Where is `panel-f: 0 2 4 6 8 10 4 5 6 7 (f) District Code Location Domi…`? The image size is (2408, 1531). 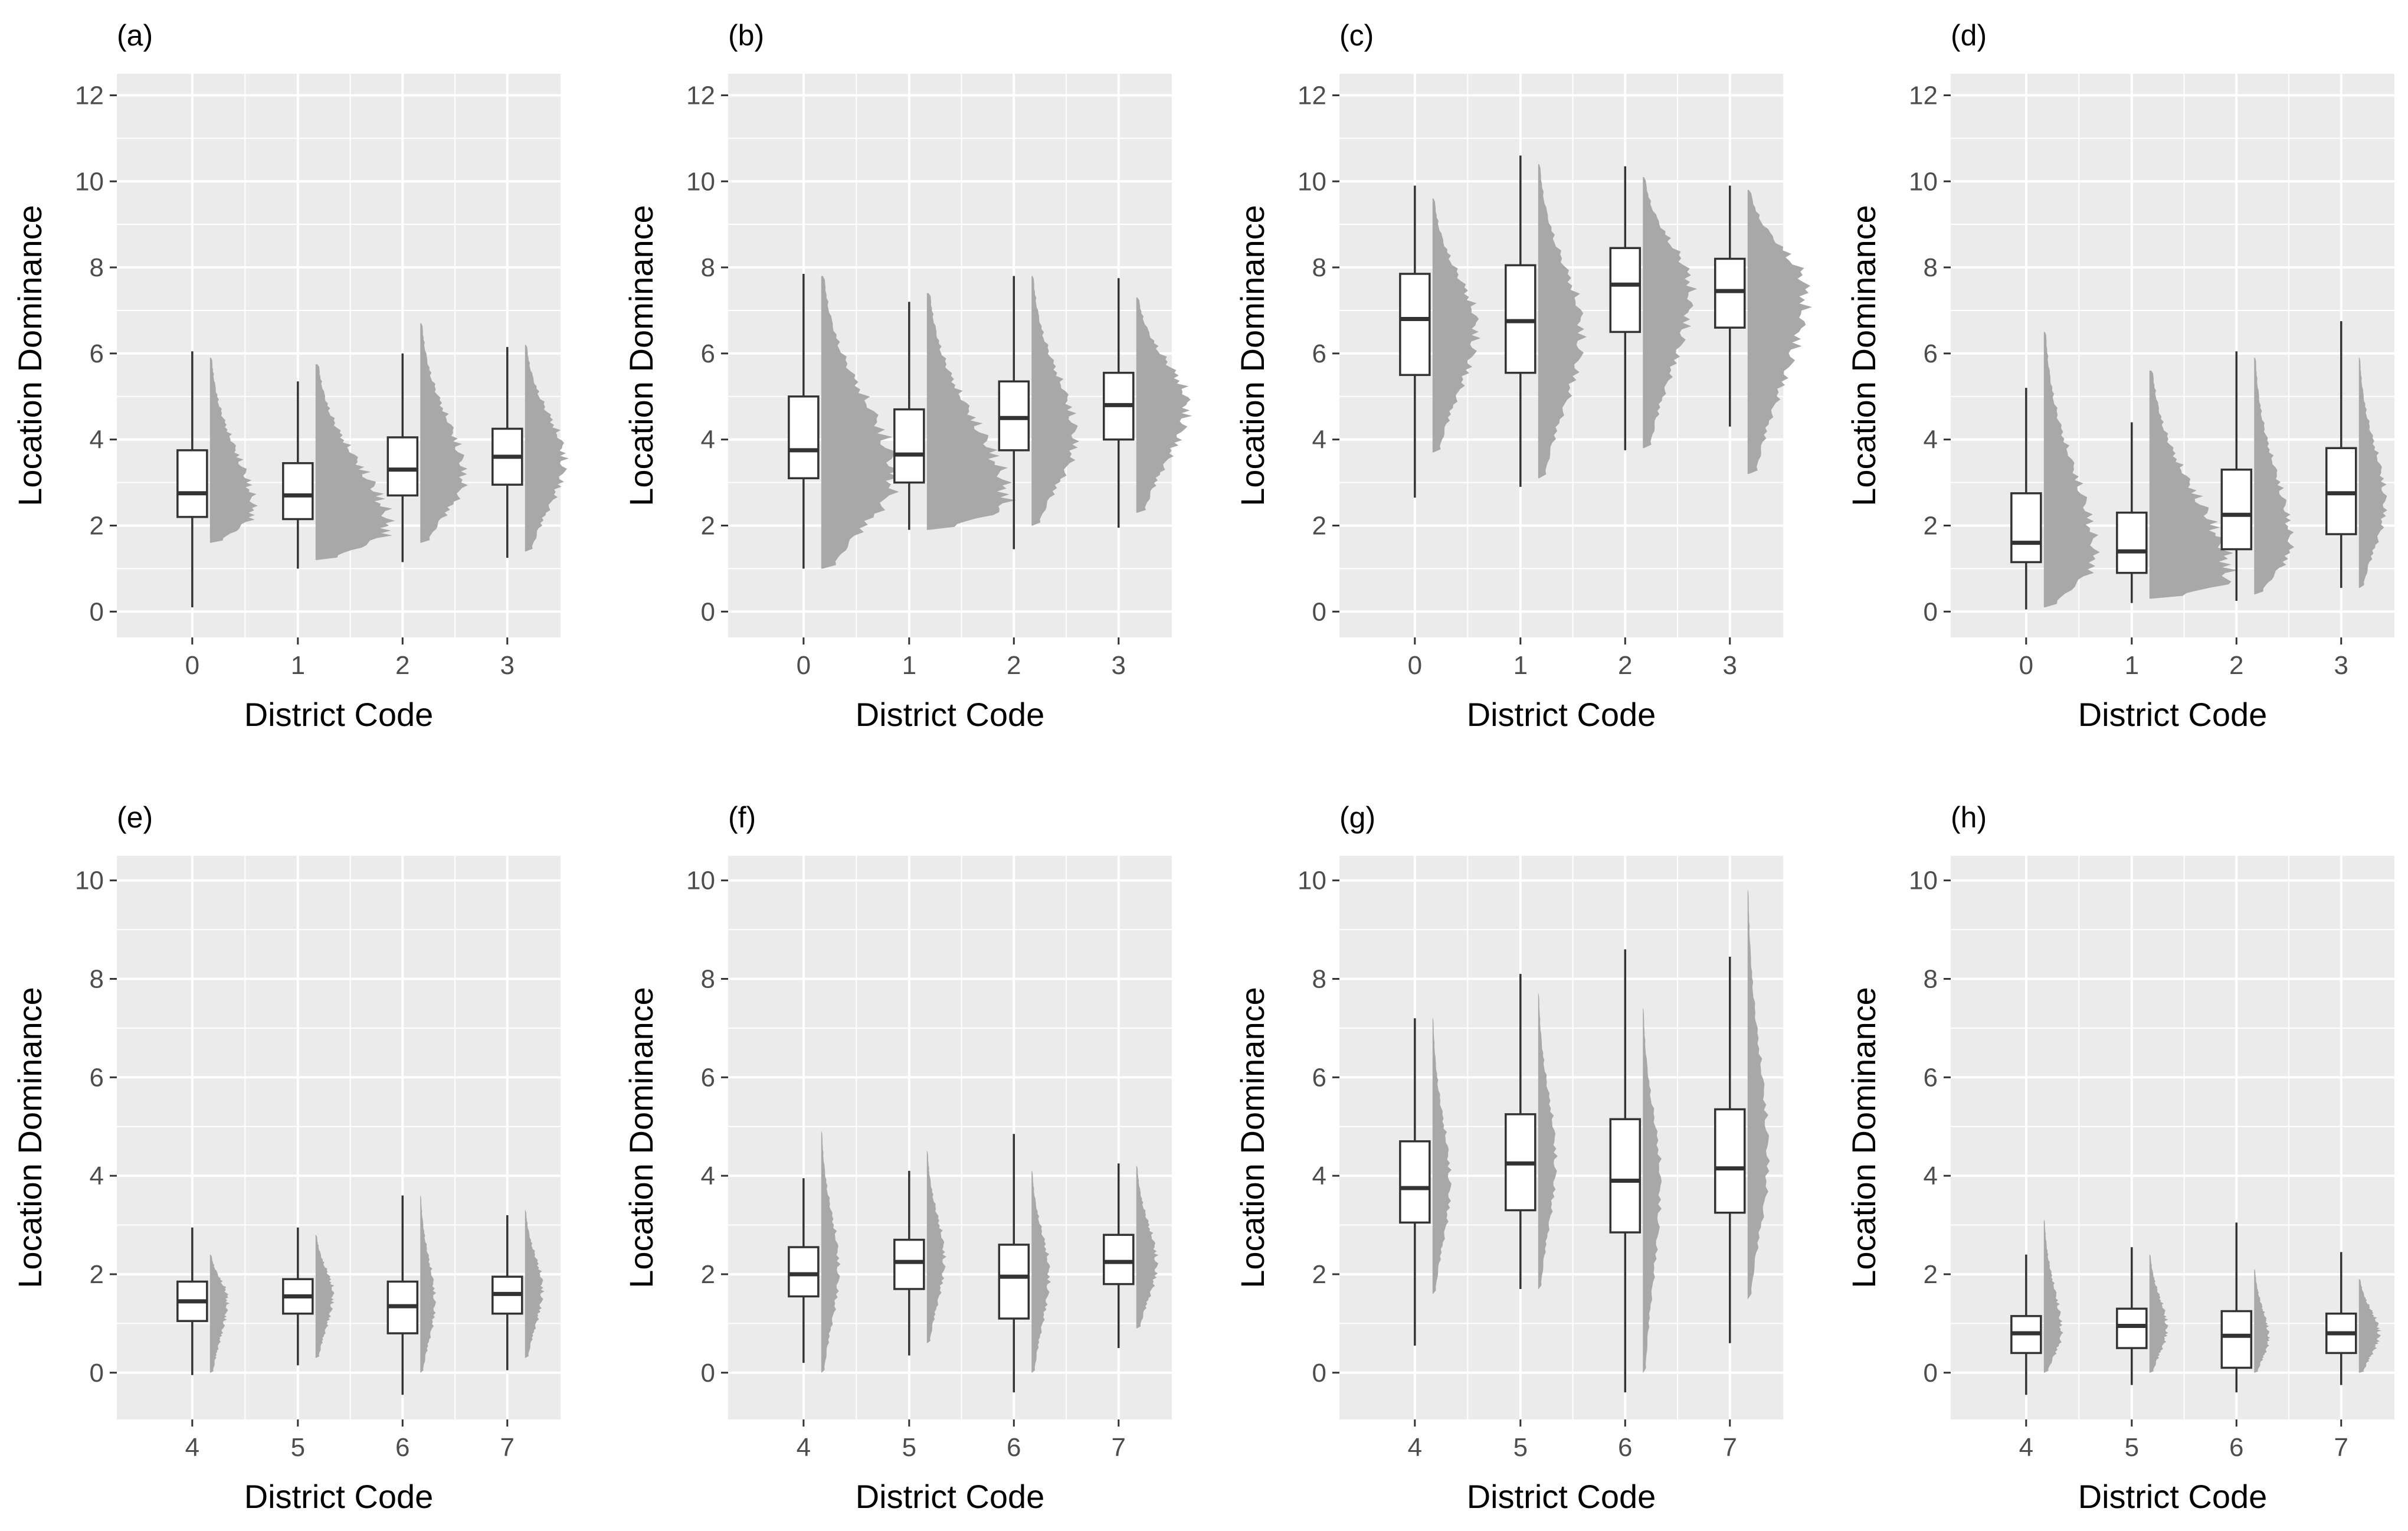
panel-f: 0 2 4 6 8 10 4 5 6 7 (f) District Code Location Domi… is located at coordinates (897, 1158).